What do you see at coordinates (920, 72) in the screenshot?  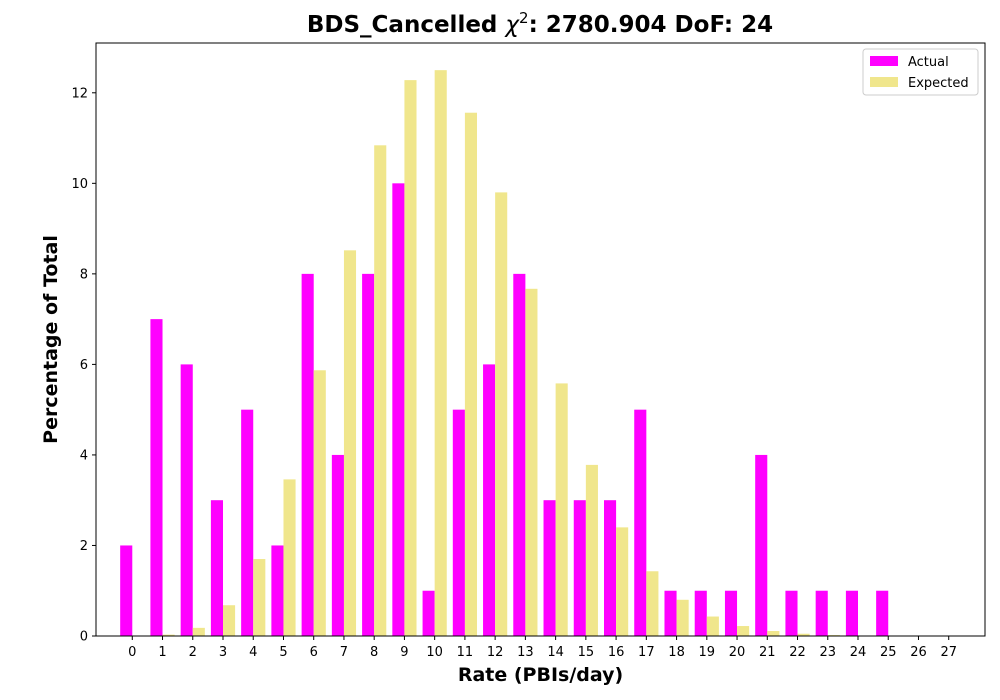 I see `legend: Actual Expected` at bounding box center [920, 72].